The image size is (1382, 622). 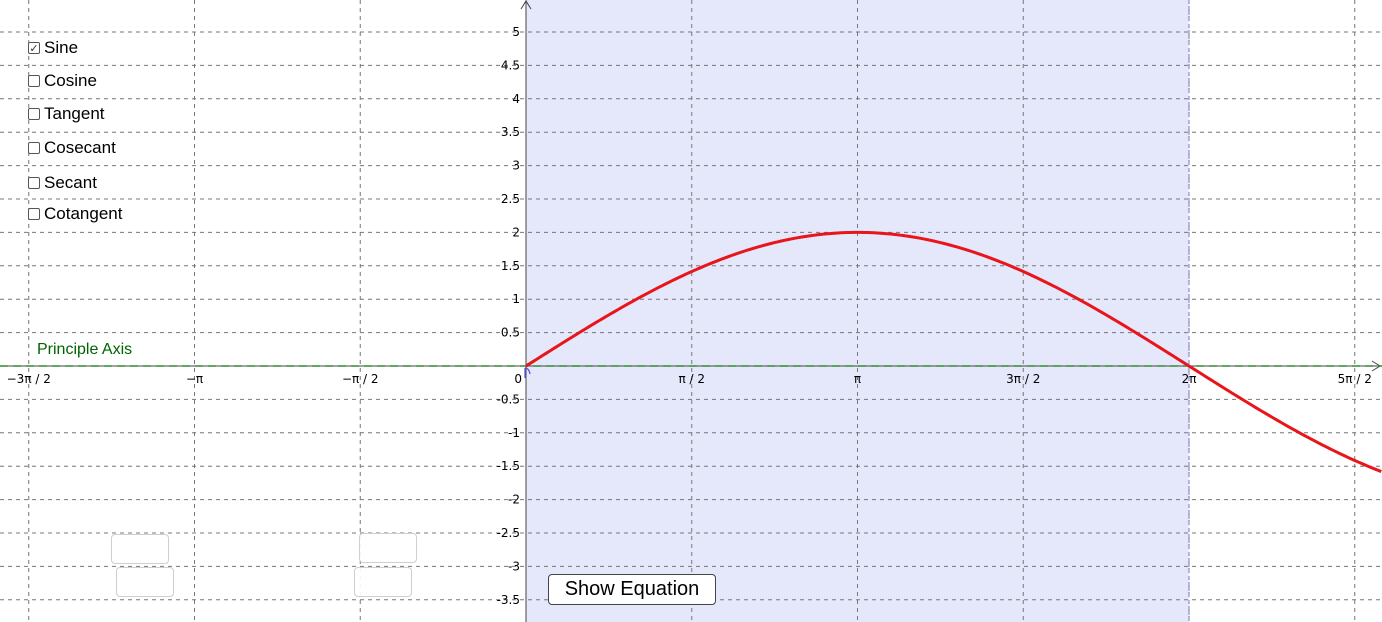 I want to click on y-tick-label: 1, so click(x=516, y=299).